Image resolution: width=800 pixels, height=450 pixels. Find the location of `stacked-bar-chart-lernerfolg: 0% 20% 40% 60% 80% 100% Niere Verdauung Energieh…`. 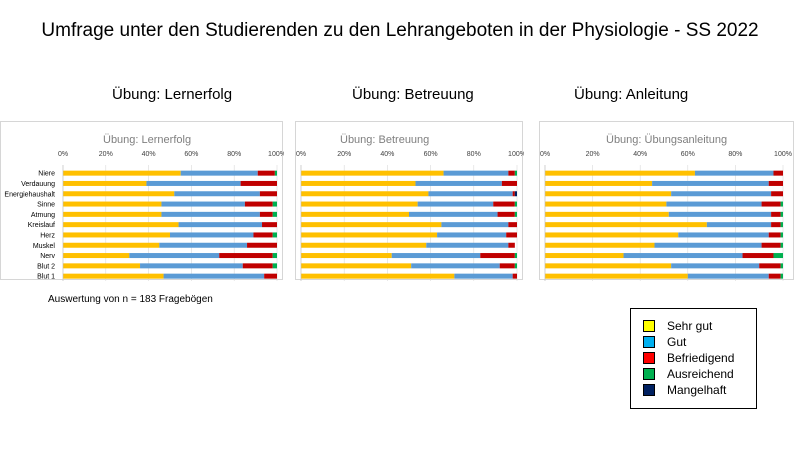

stacked-bar-chart-lernerfolg: 0% 20% 40% 60% 80% 100% Niere Verdauung Energieh… is located at coordinates (145, 216).